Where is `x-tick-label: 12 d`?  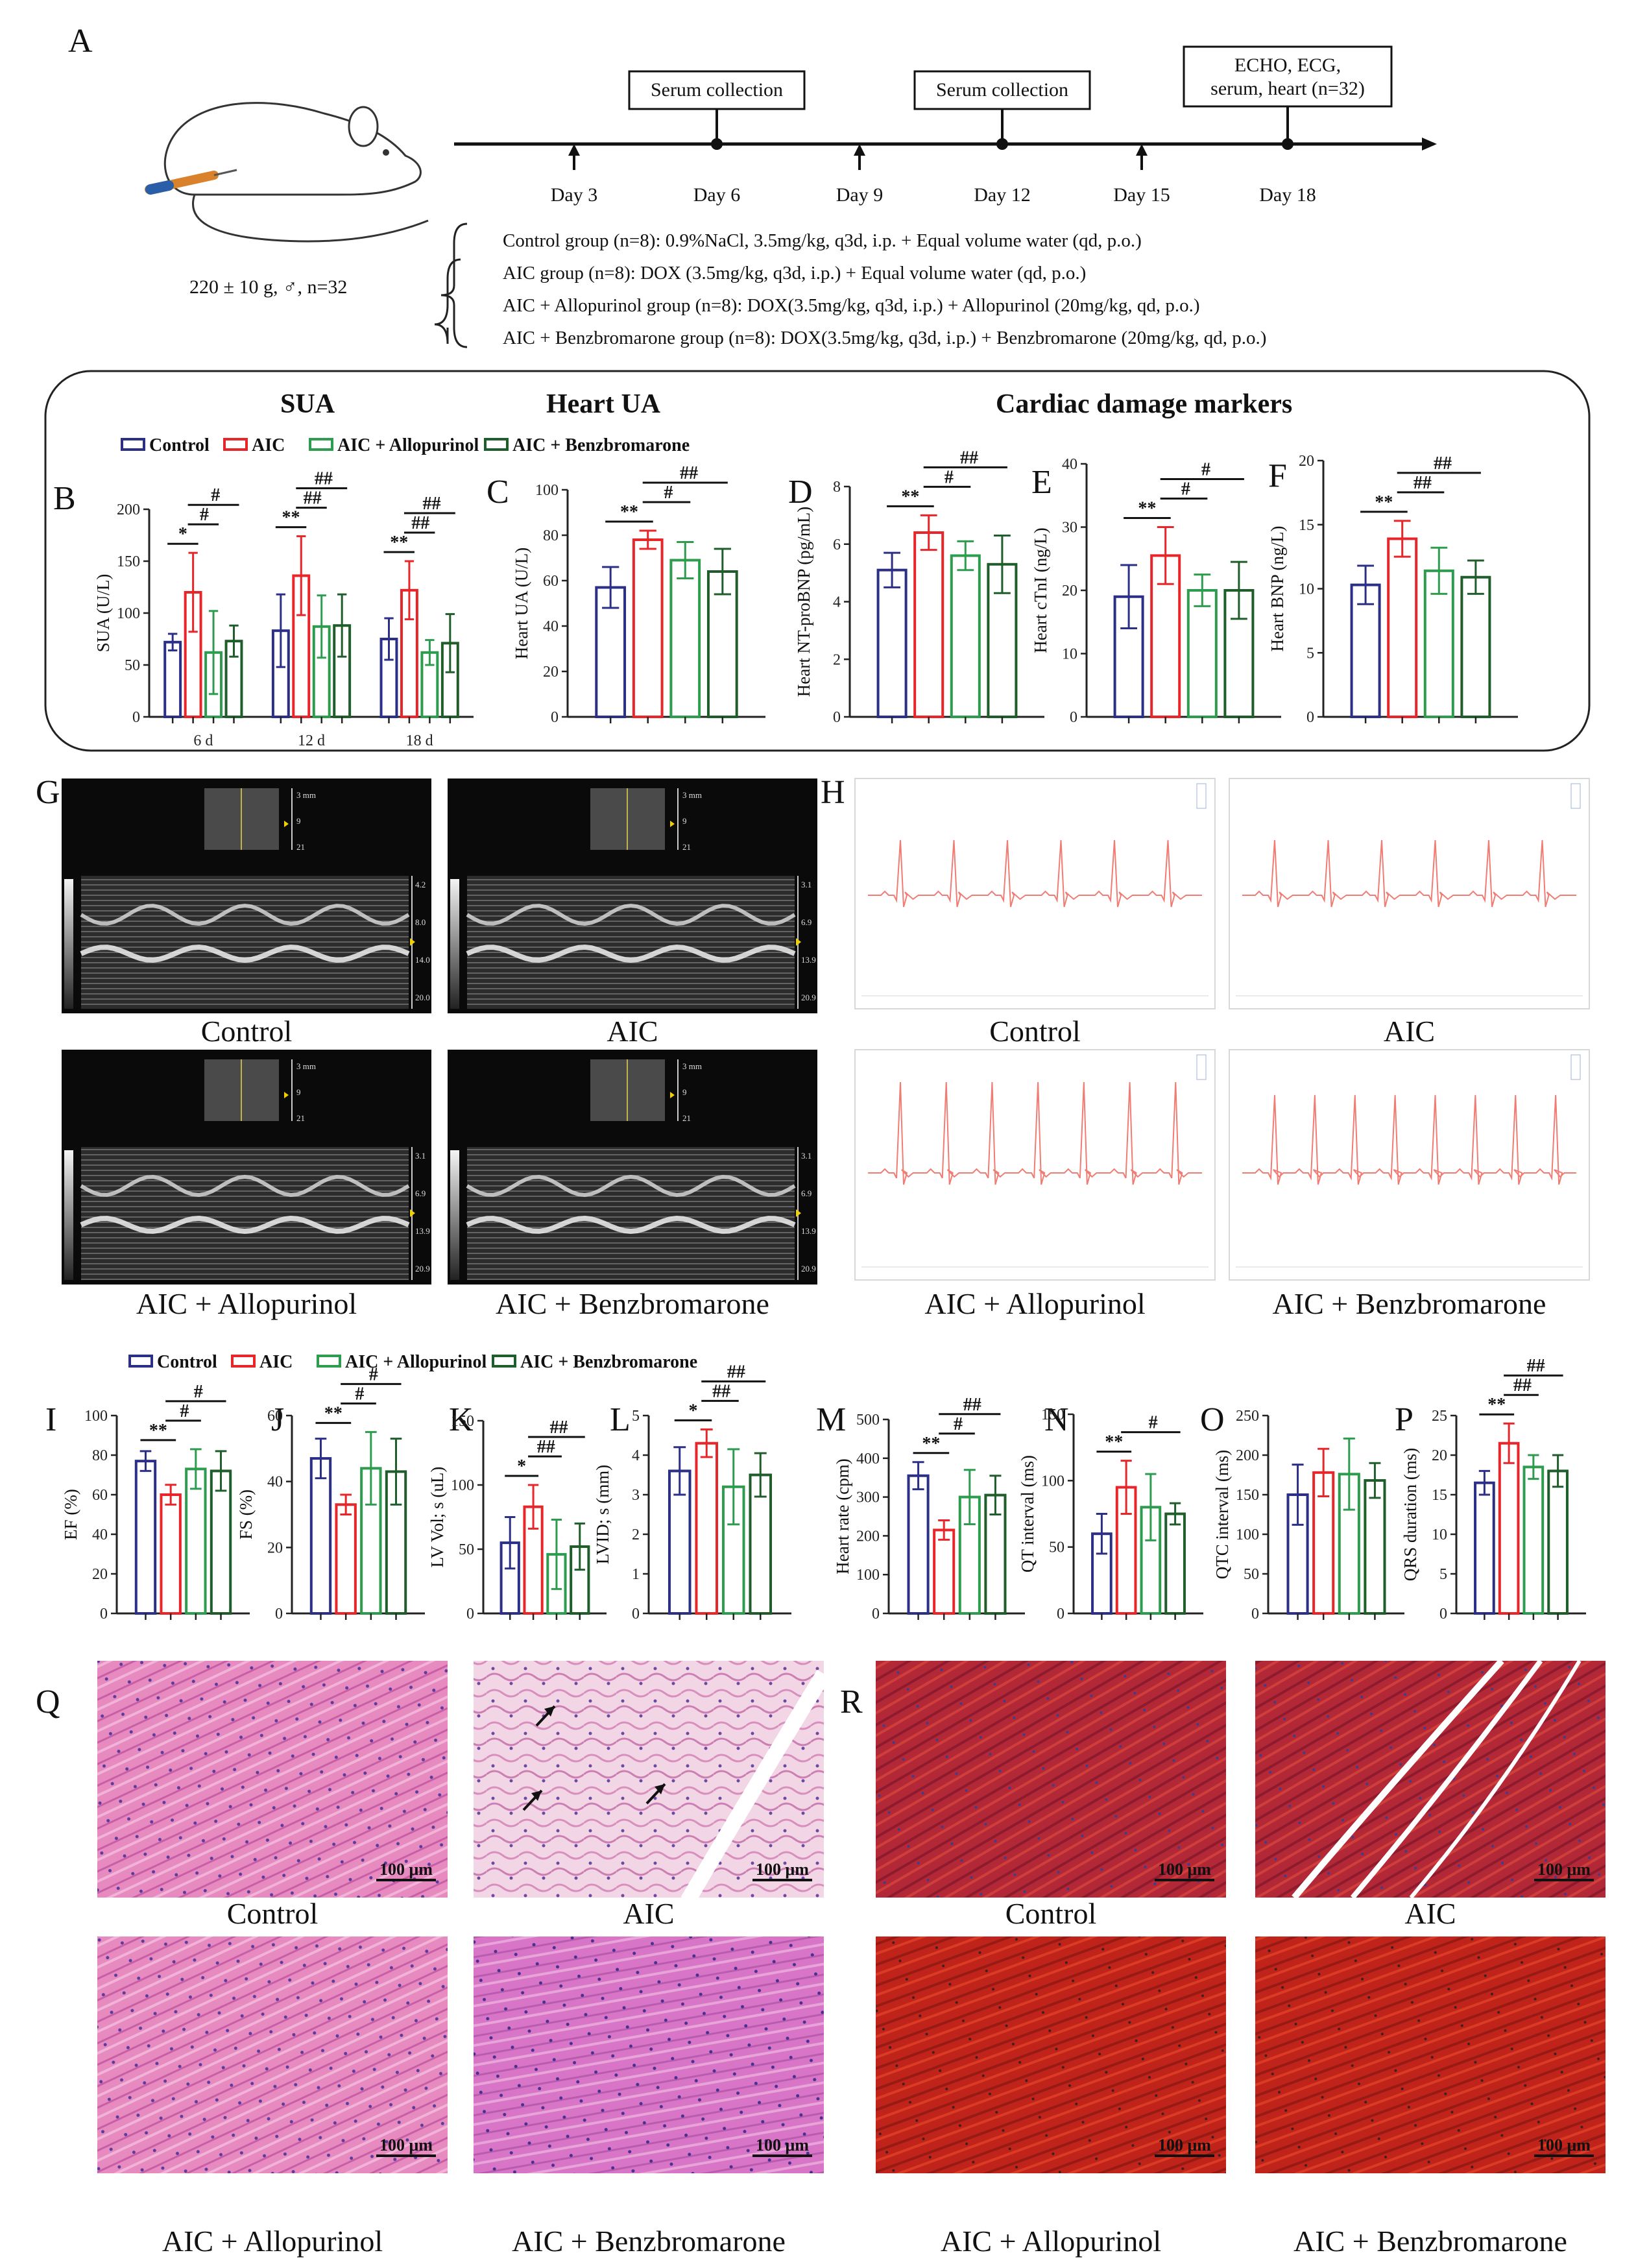
x-tick-label: 12 d is located at coordinates (311, 740).